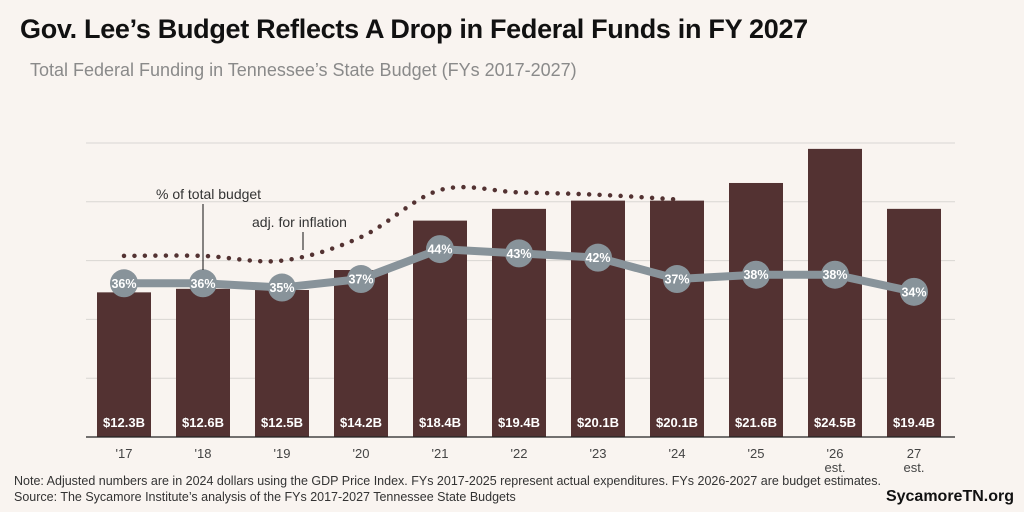 Image resolution: width=1024 pixels, height=512 pixels. I want to click on bar-value-label: $24.5B, so click(835, 422).